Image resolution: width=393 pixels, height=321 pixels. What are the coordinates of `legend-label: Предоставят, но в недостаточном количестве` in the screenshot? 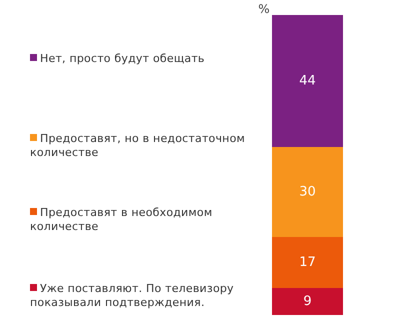 It's located at (138, 146).